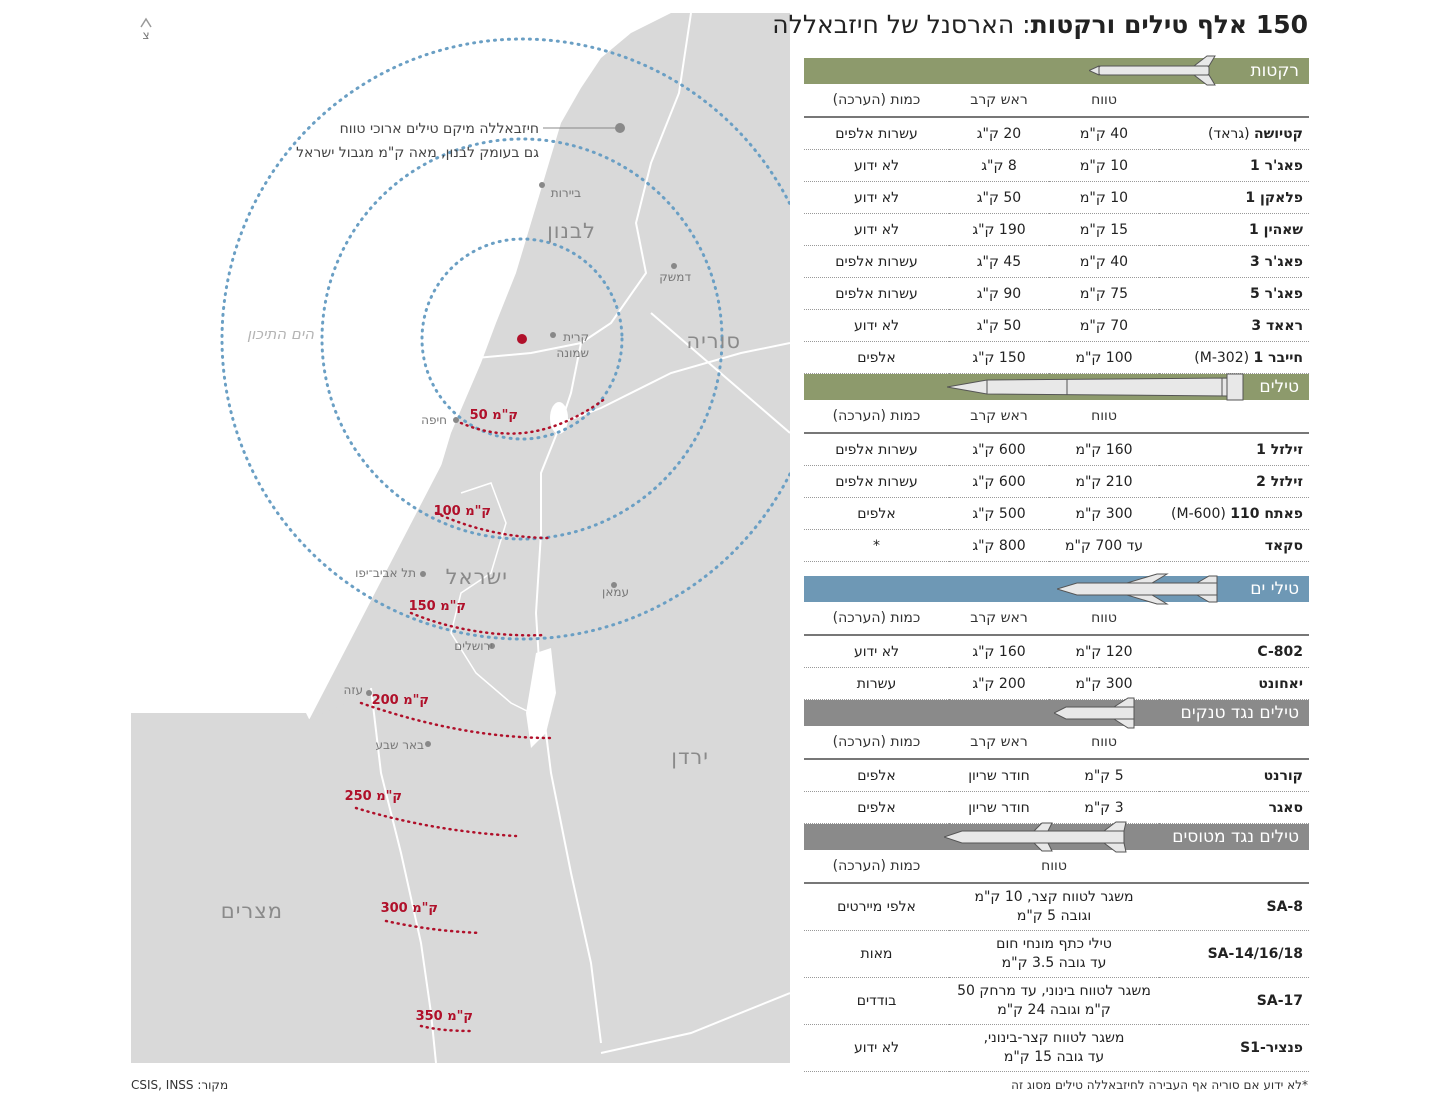 The width and height of the screenshot is (1440, 1103). What do you see at coordinates (1054, 1057) in the screenshot?
I see `range-line-2: עד גובה 15 ק"מ` at bounding box center [1054, 1057].